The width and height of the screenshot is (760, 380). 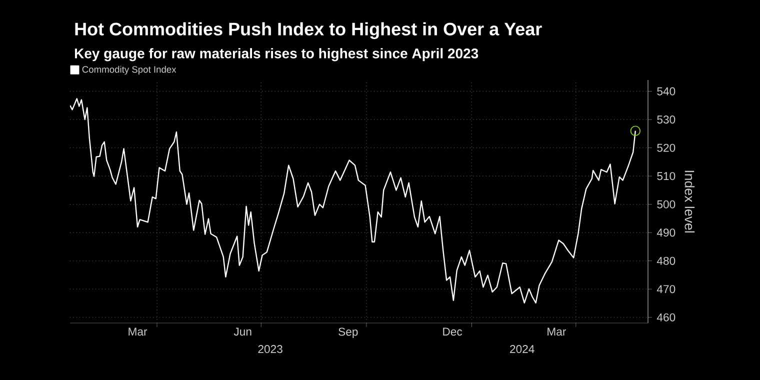 I want to click on y-tick-label: 520, so click(x=666, y=148).